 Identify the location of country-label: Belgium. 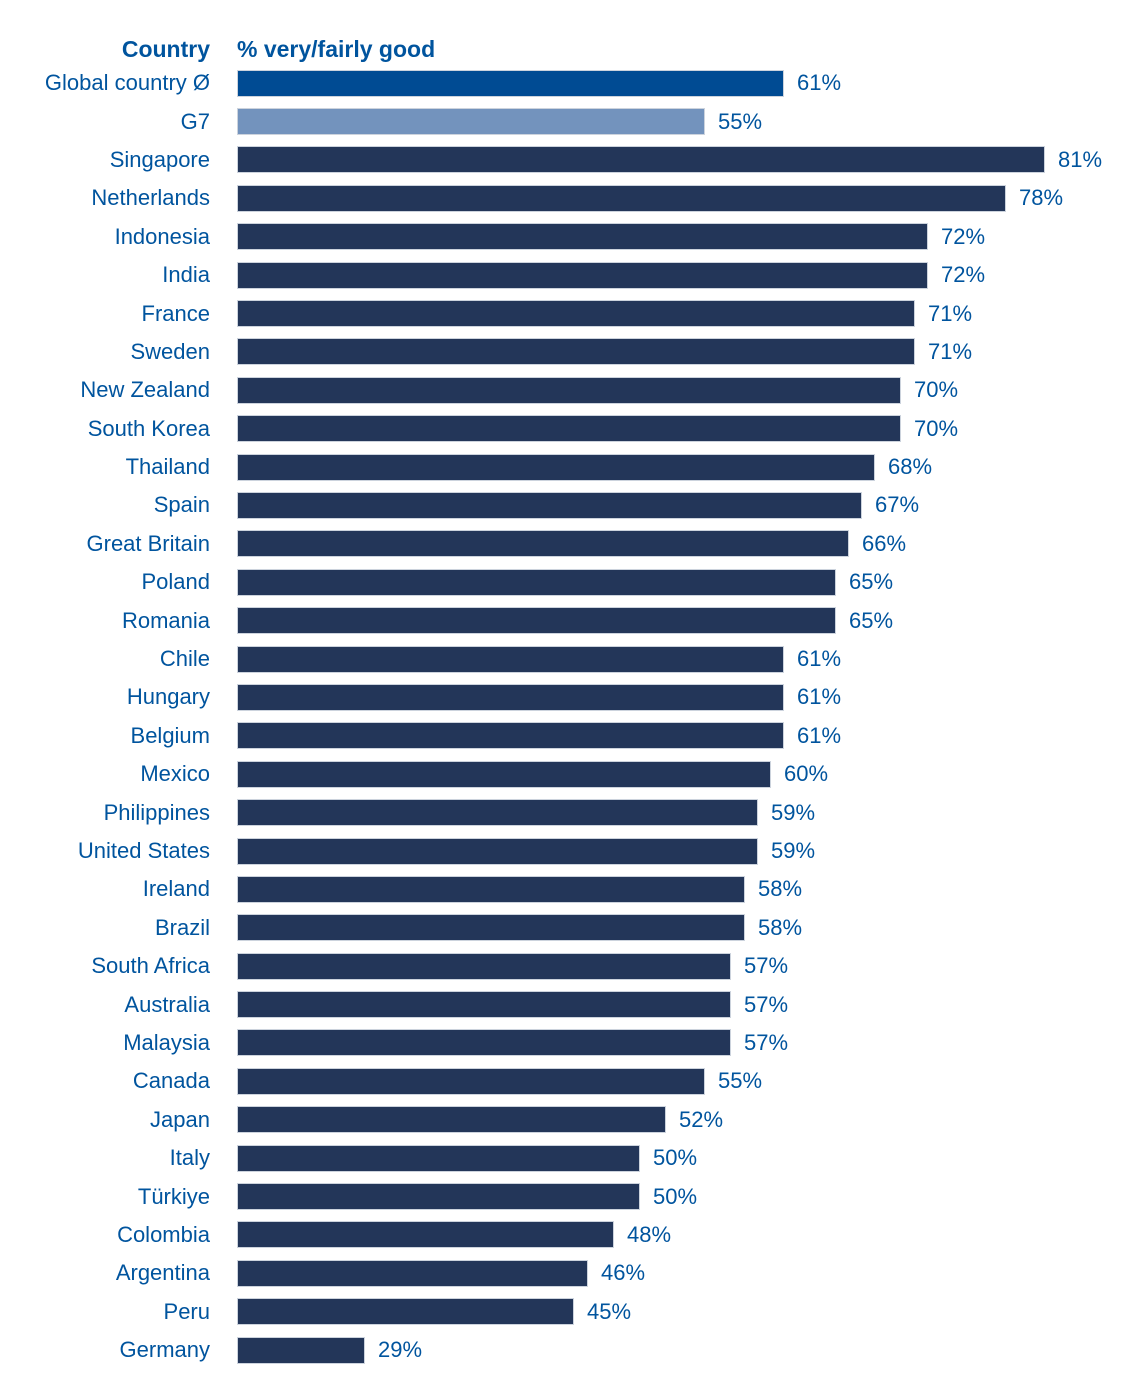
(170, 735).